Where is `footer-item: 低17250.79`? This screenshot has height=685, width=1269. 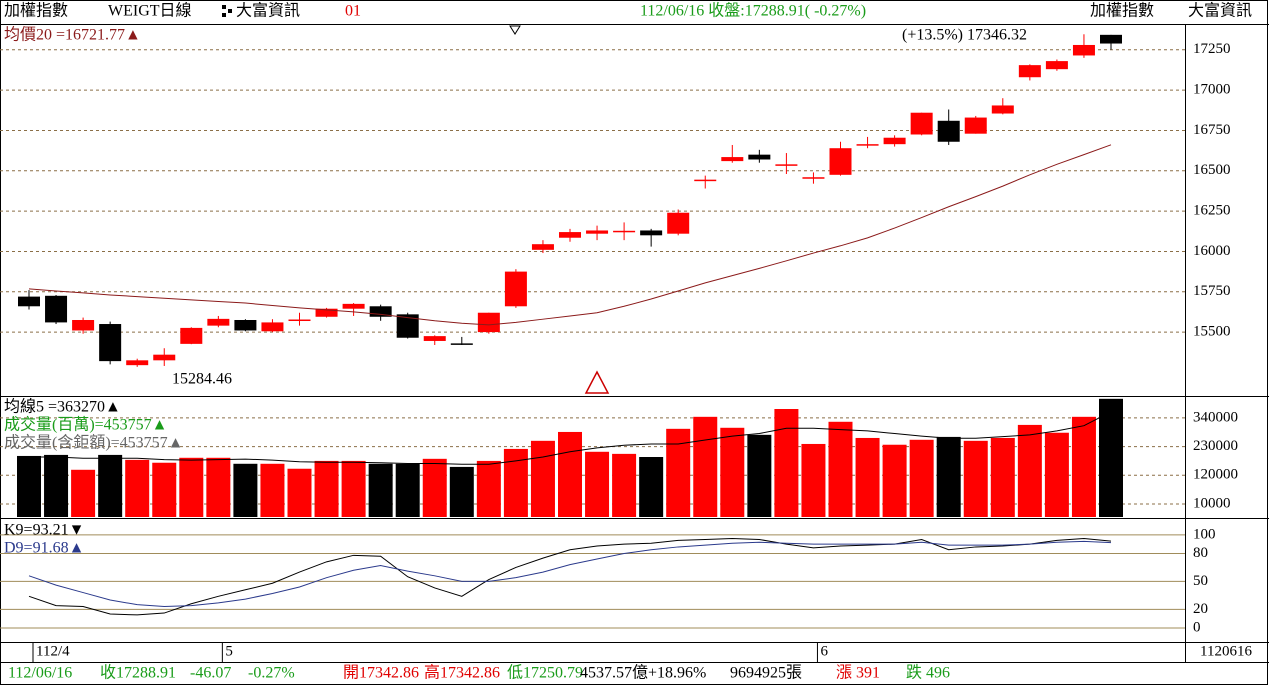 footer-item: 低17250.79 is located at coordinates (545, 673).